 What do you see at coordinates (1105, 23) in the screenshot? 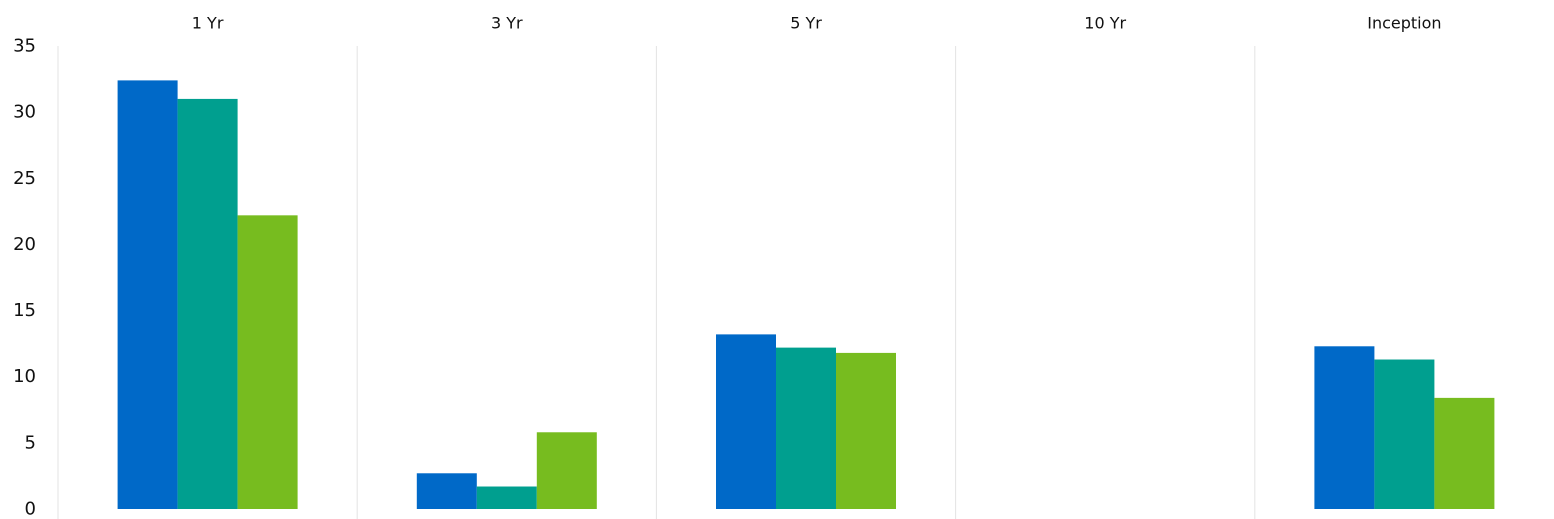
I see `x-category-label: 10 Yr` at bounding box center [1105, 23].